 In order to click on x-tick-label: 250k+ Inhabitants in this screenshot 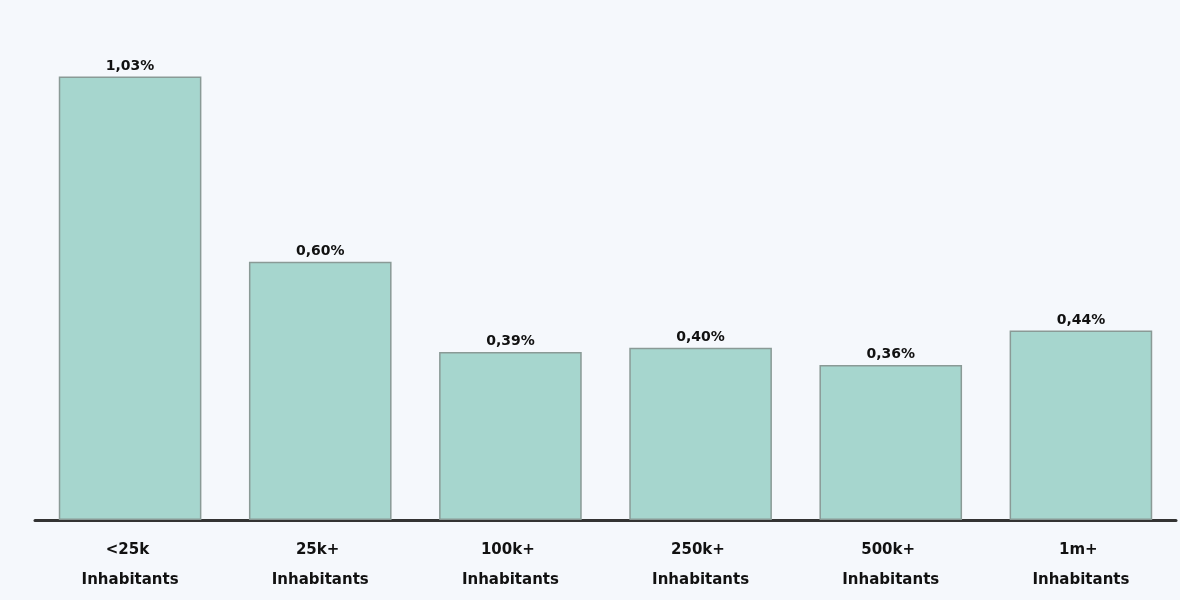, I will do `click(701, 564)`.